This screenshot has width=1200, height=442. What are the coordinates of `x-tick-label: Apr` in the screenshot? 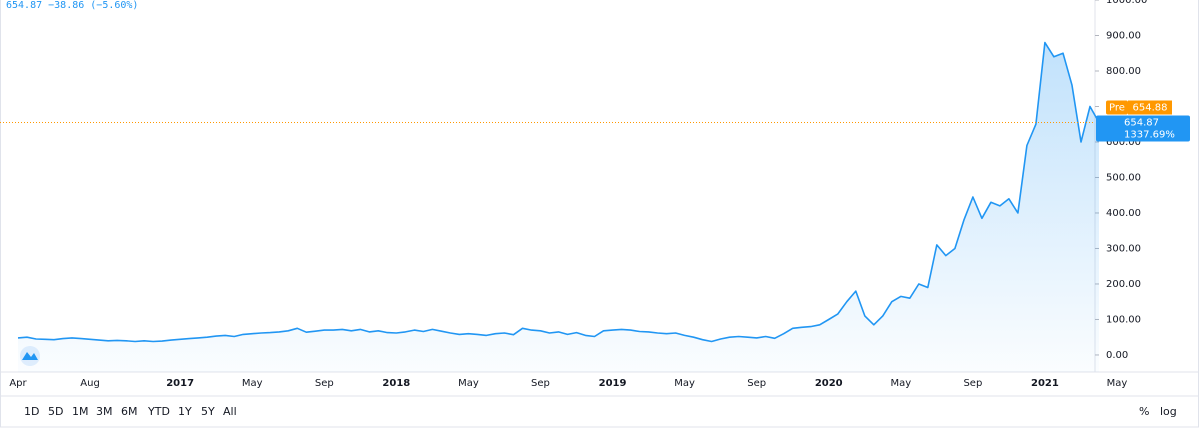 It's located at (18, 383).